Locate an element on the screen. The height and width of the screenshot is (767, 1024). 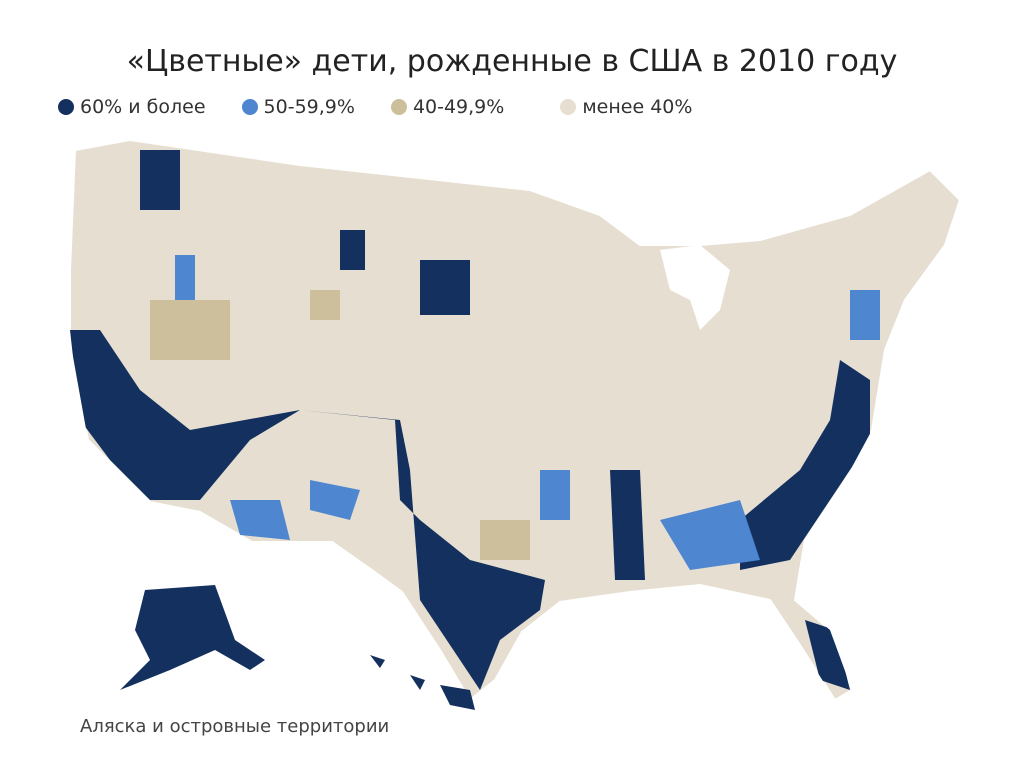
legend-label: 60% и более is located at coordinates (143, 107).